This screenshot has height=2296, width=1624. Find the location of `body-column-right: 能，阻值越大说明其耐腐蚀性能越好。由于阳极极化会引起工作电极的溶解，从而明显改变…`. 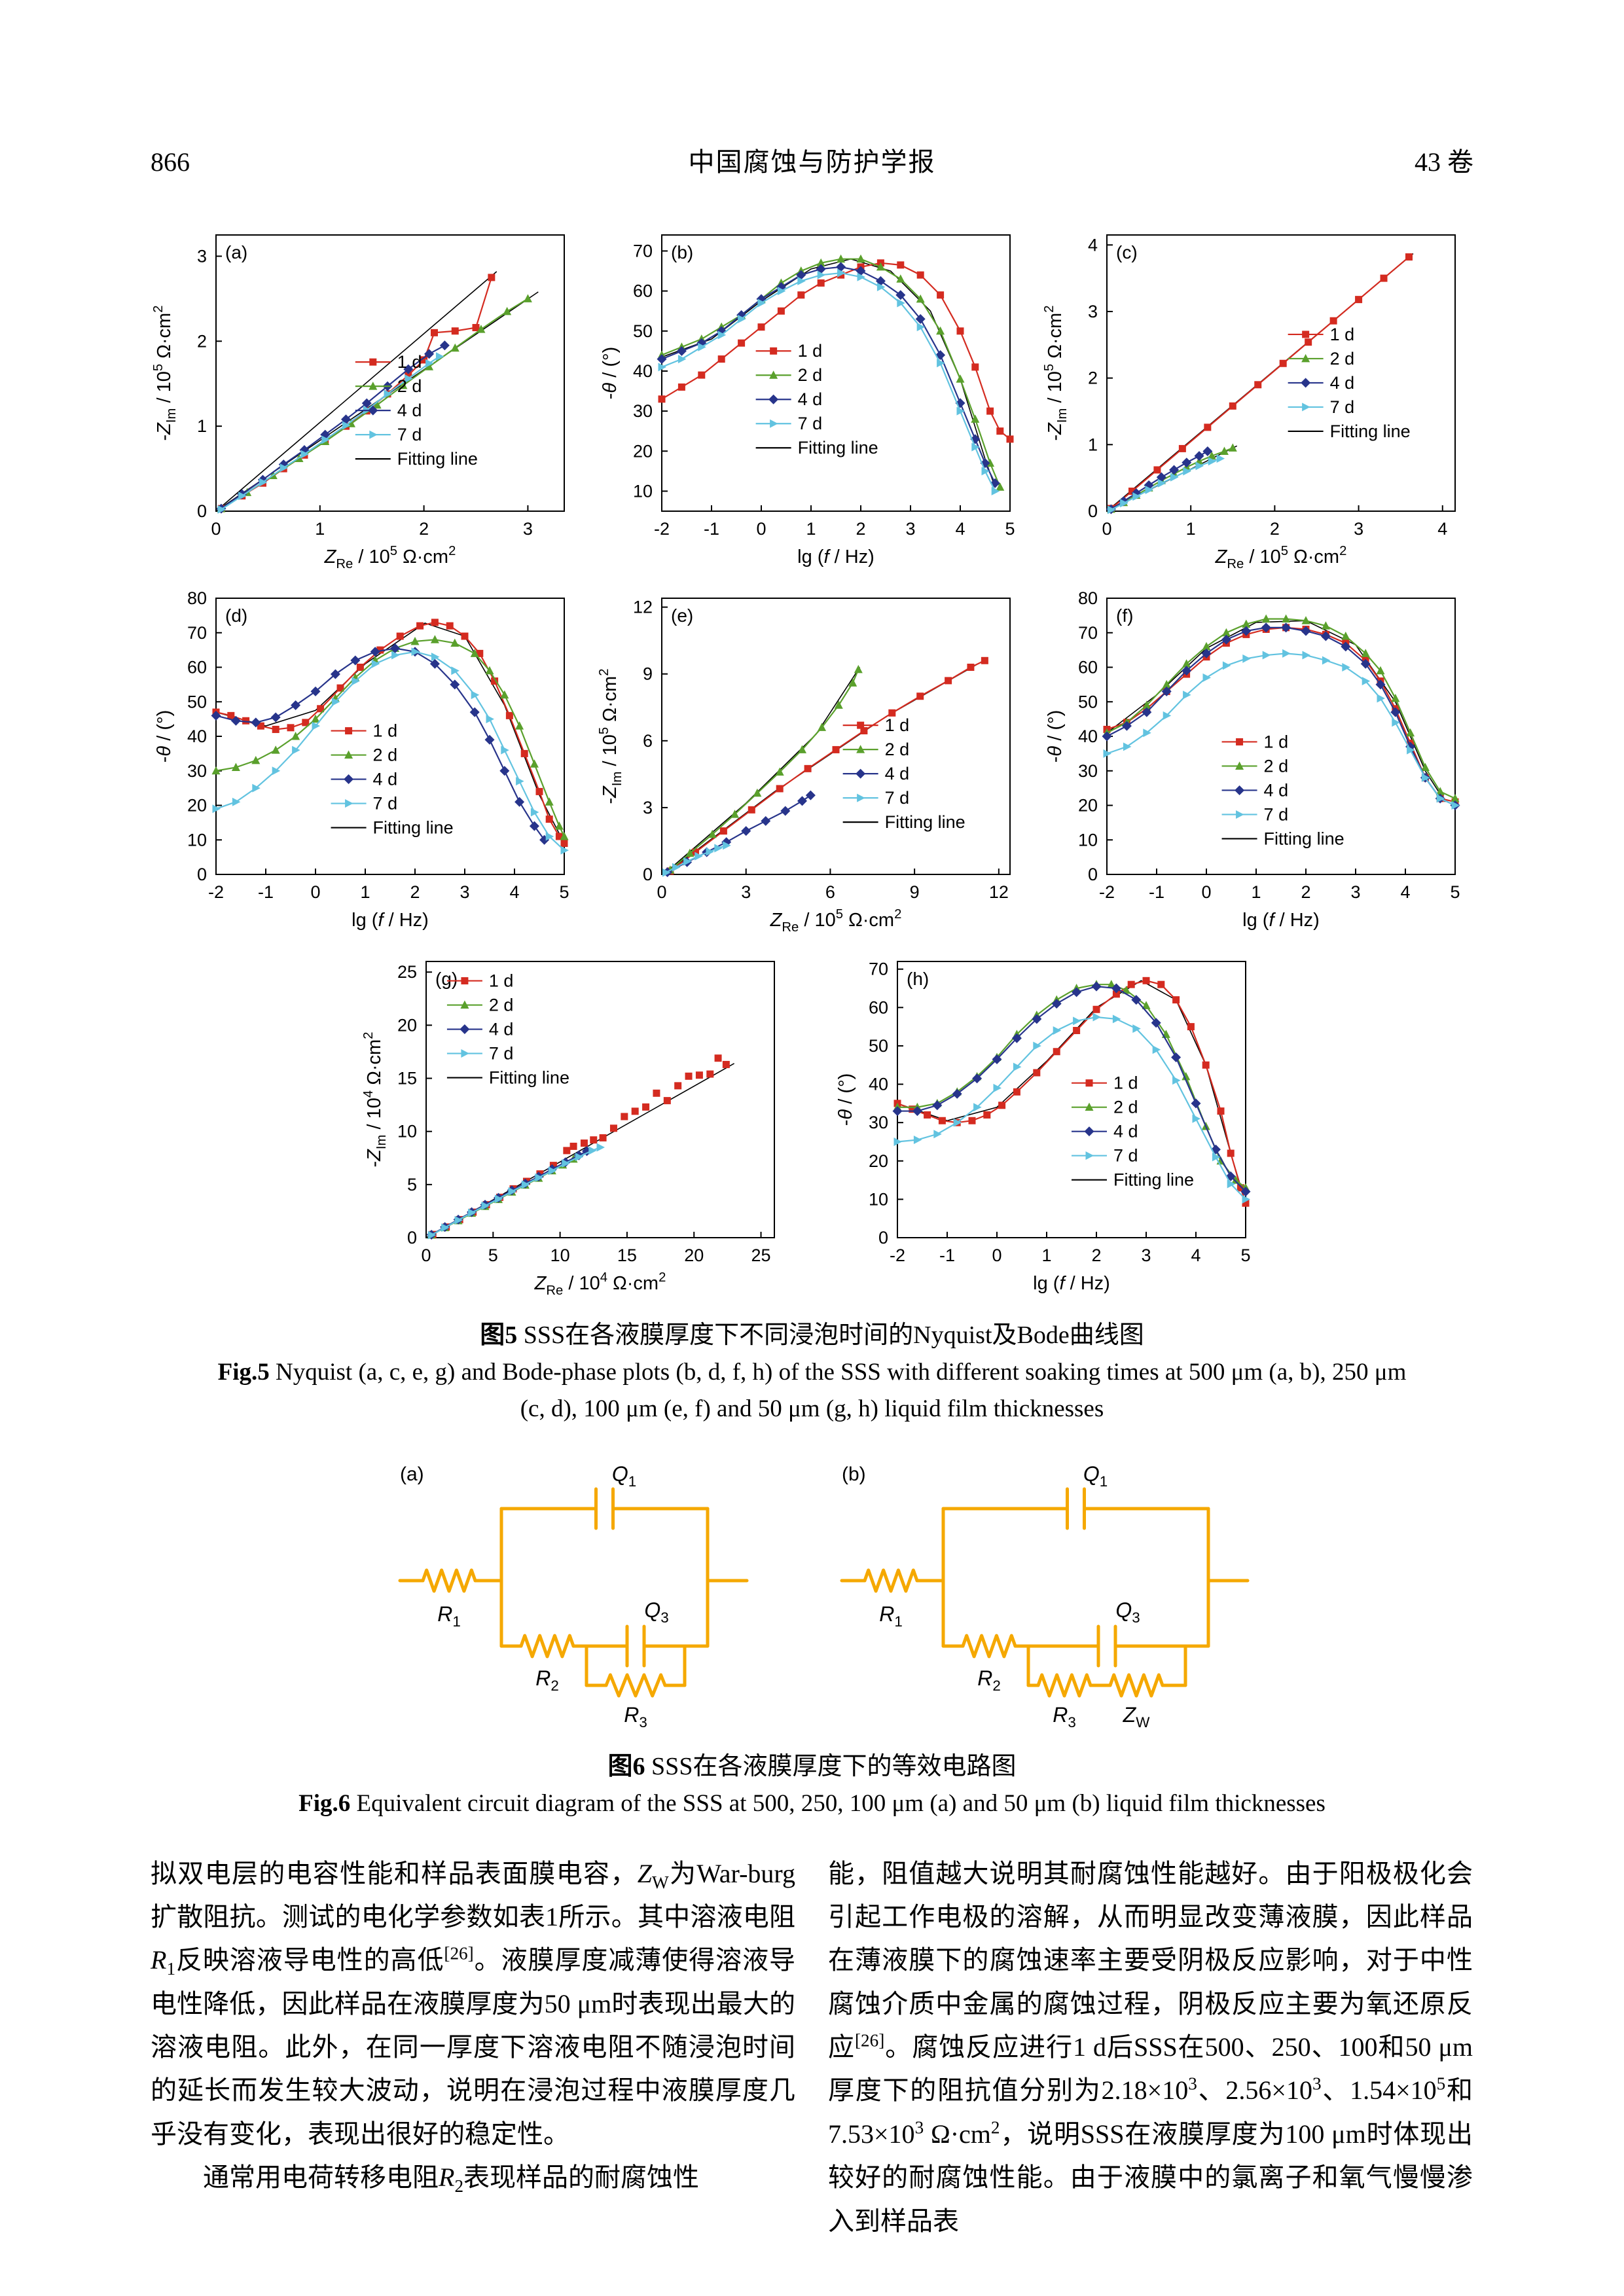

body-column-right: 能，阻值越大说明其耐腐蚀性能越好。由于阳极极化会引起工作电极的溶解，从而明显改变… is located at coordinates (1150, 2048).